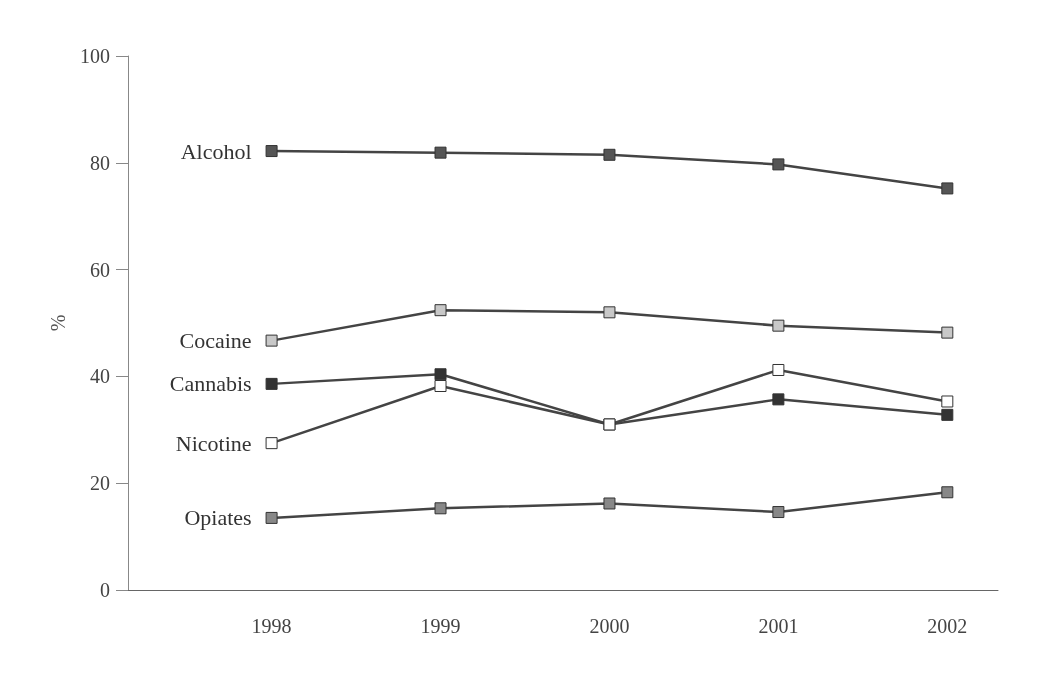  Describe the element at coordinates (440, 626) in the screenshot. I see `x-tick-label: 1999` at that location.